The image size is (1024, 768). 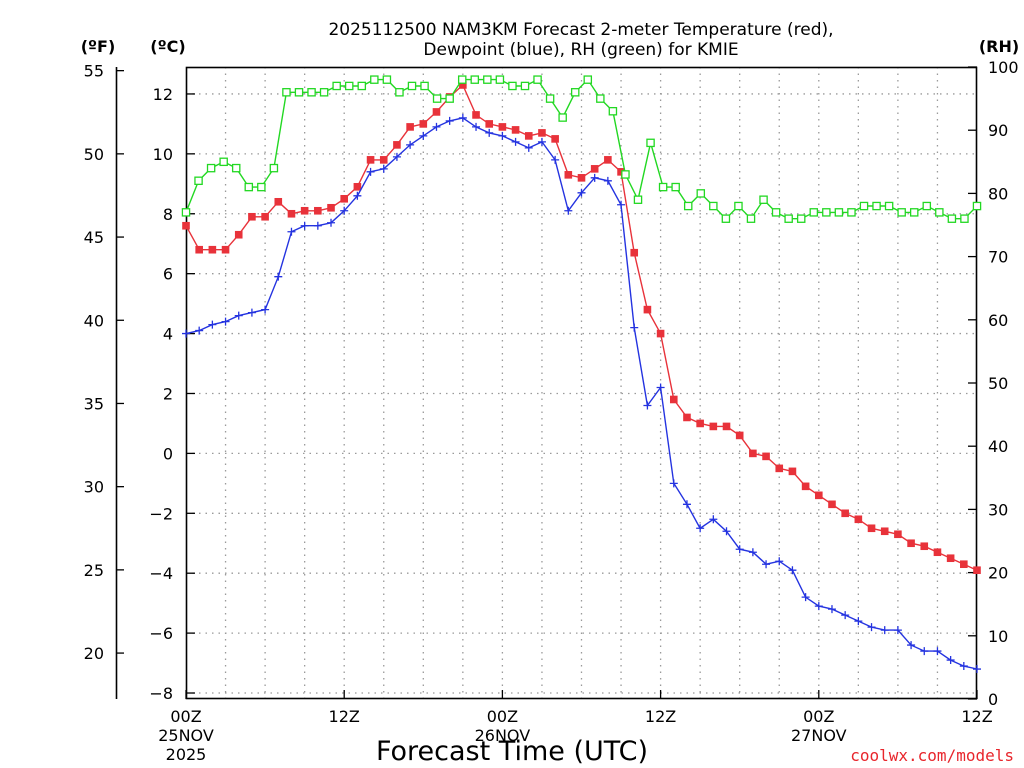 I want to click on fahrenheit-tick-label: 45, so click(x=94, y=237).